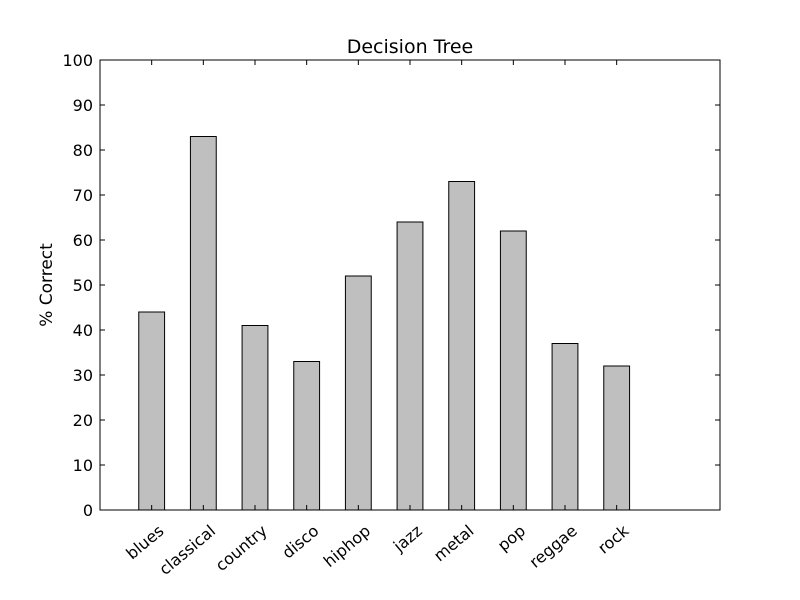  I want to click on y-tick-label: 60, so click(83, 240).